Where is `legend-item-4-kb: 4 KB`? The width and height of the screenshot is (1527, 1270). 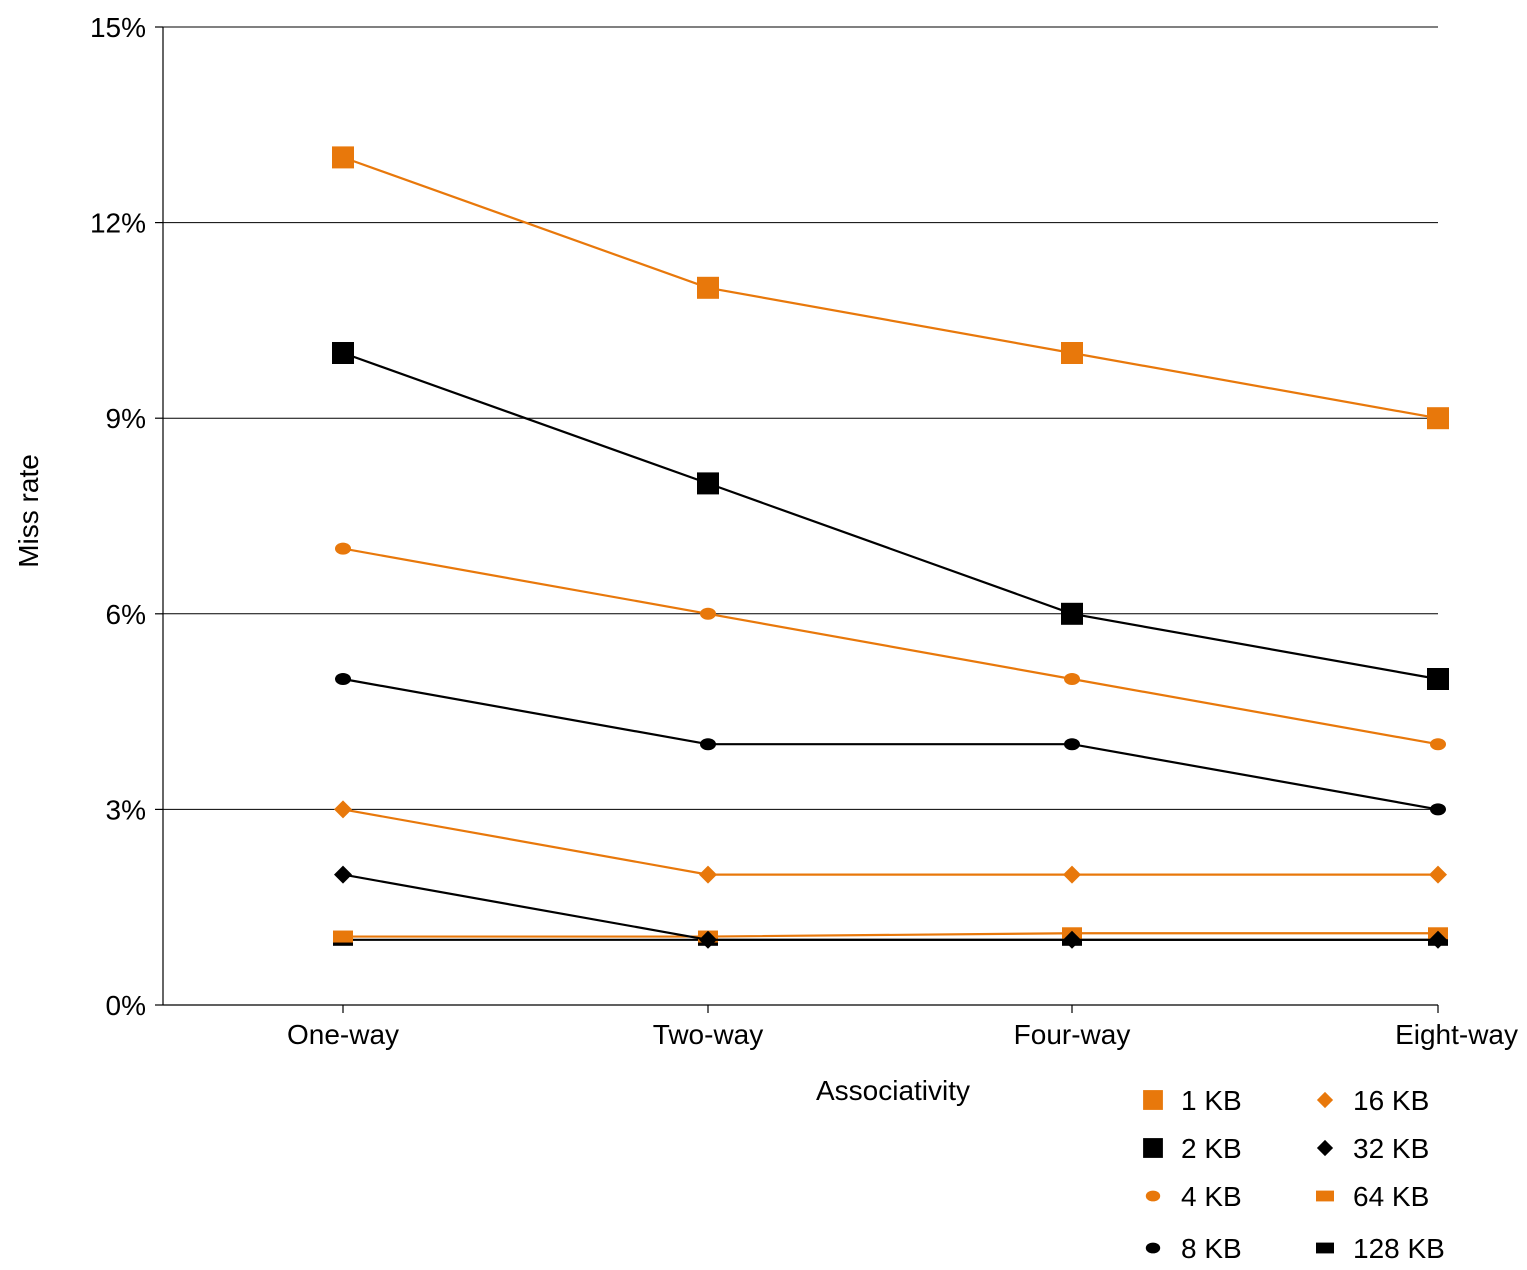
legend-item-4-kb: 4 KB is located at coordinates (1193, 1196).